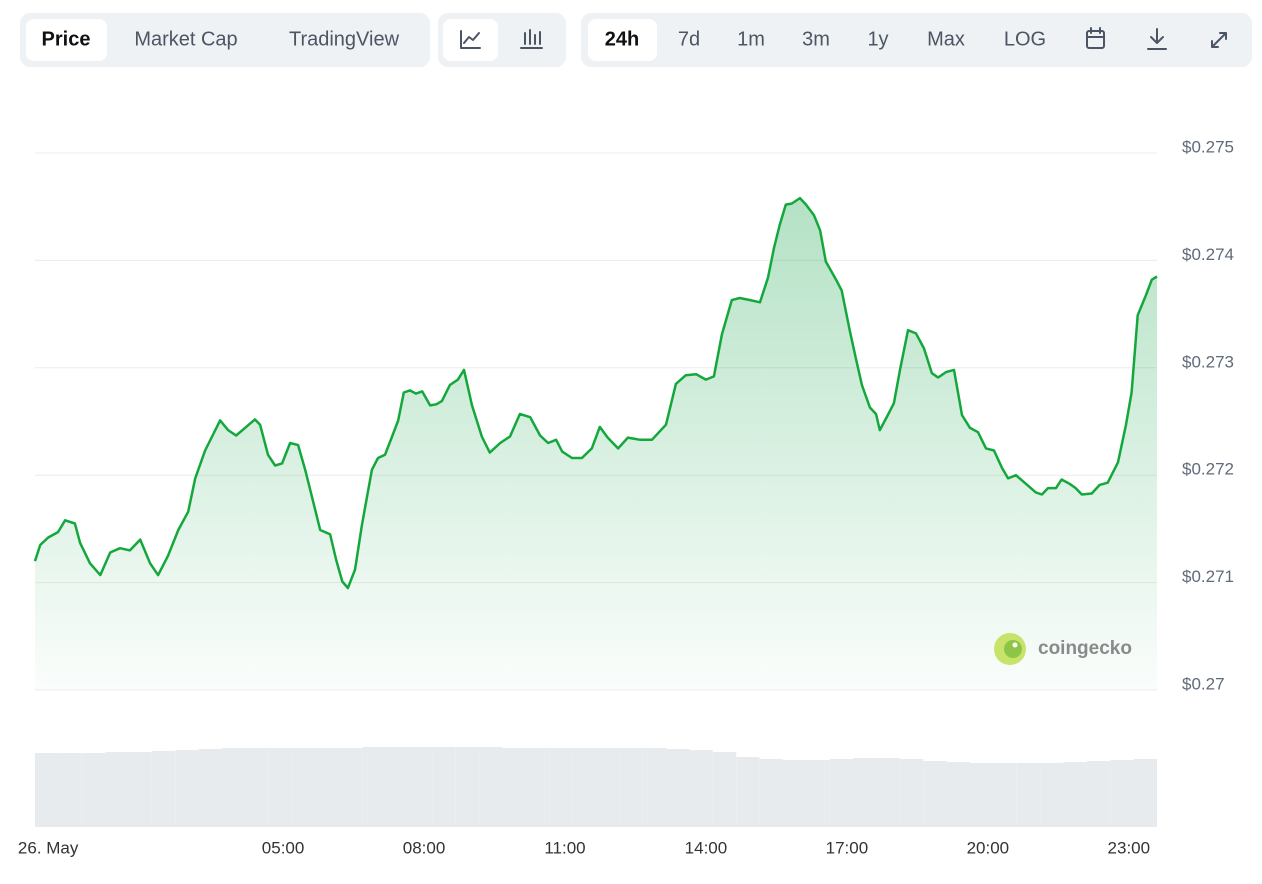  I want to click on range-button: 24h, so click(622, 39).